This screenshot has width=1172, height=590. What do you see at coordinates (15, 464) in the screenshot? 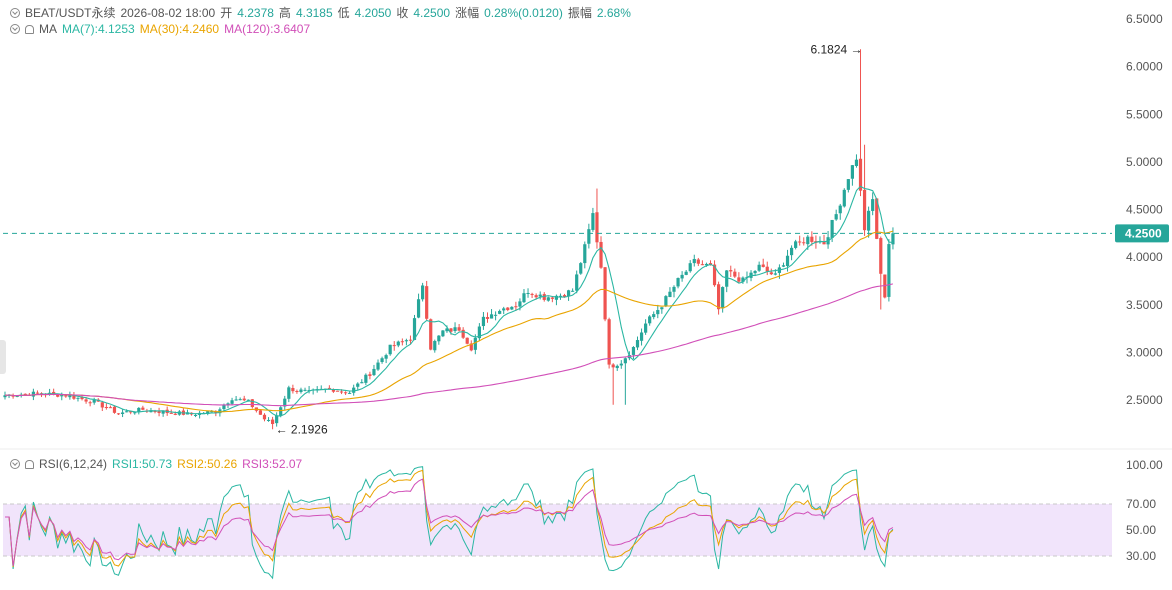
I see `rsi-collapse-chevron-icon` at bounding box center [15, 464].